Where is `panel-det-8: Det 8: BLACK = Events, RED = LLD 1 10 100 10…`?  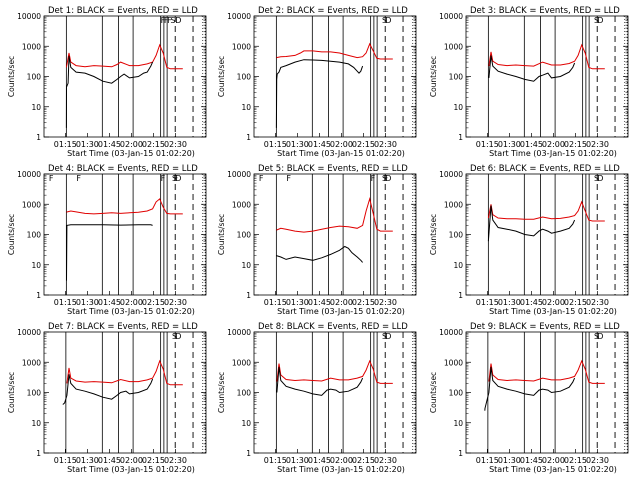
panel-det-8: Det 8: BLACK = Events, RED = LLD 1 10 100 10… is located at coordinates (317, 398).